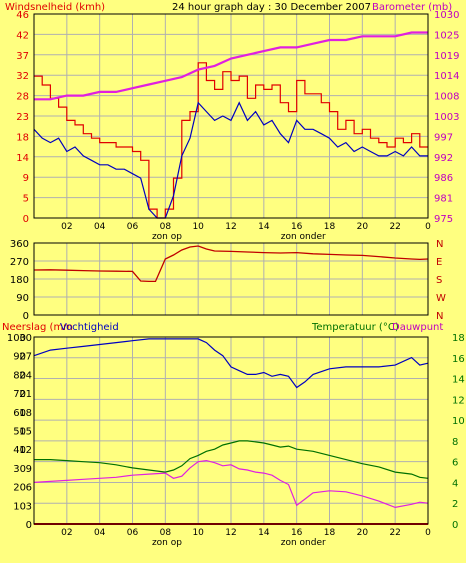  Describe the element at coordinates (330, 227) in the screenshot. I see `wind-x-tick-label: 18` at that location.